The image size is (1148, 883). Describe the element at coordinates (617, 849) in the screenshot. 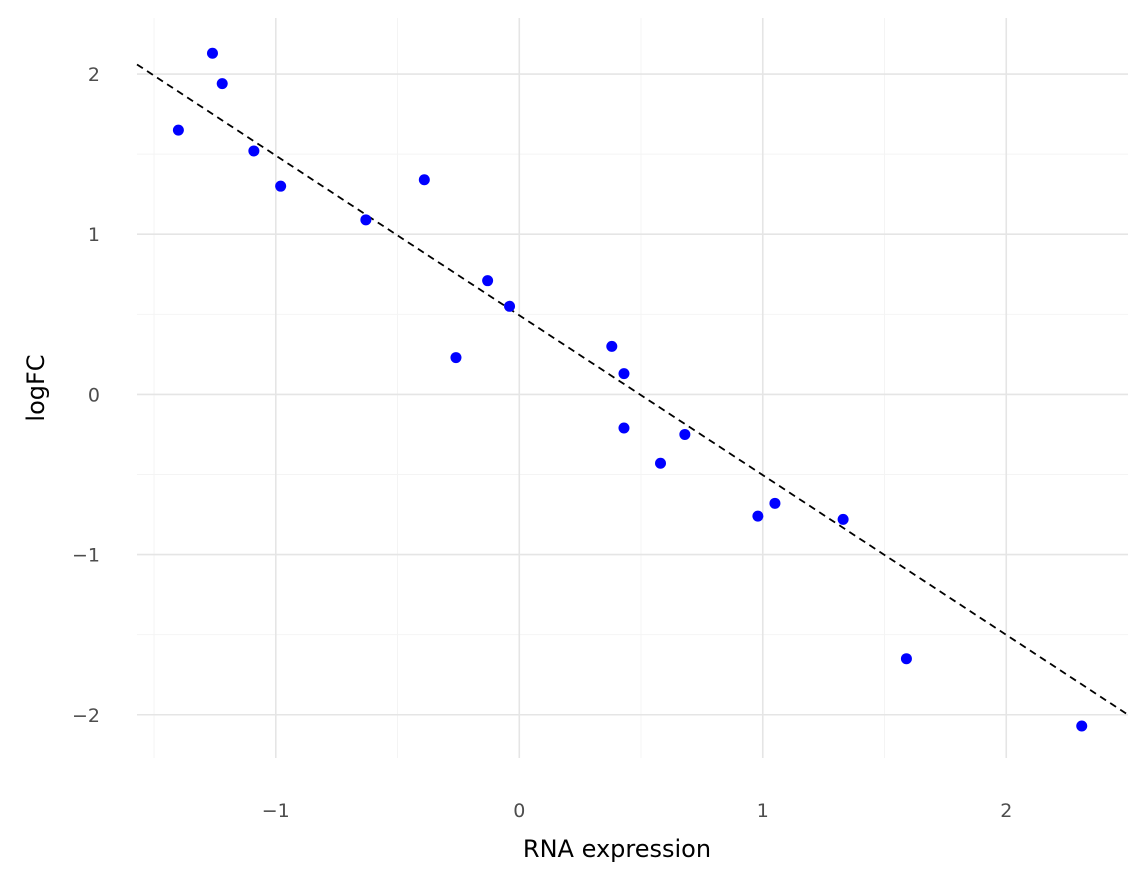

I see `x-axis-title: RNA expression` at that location.